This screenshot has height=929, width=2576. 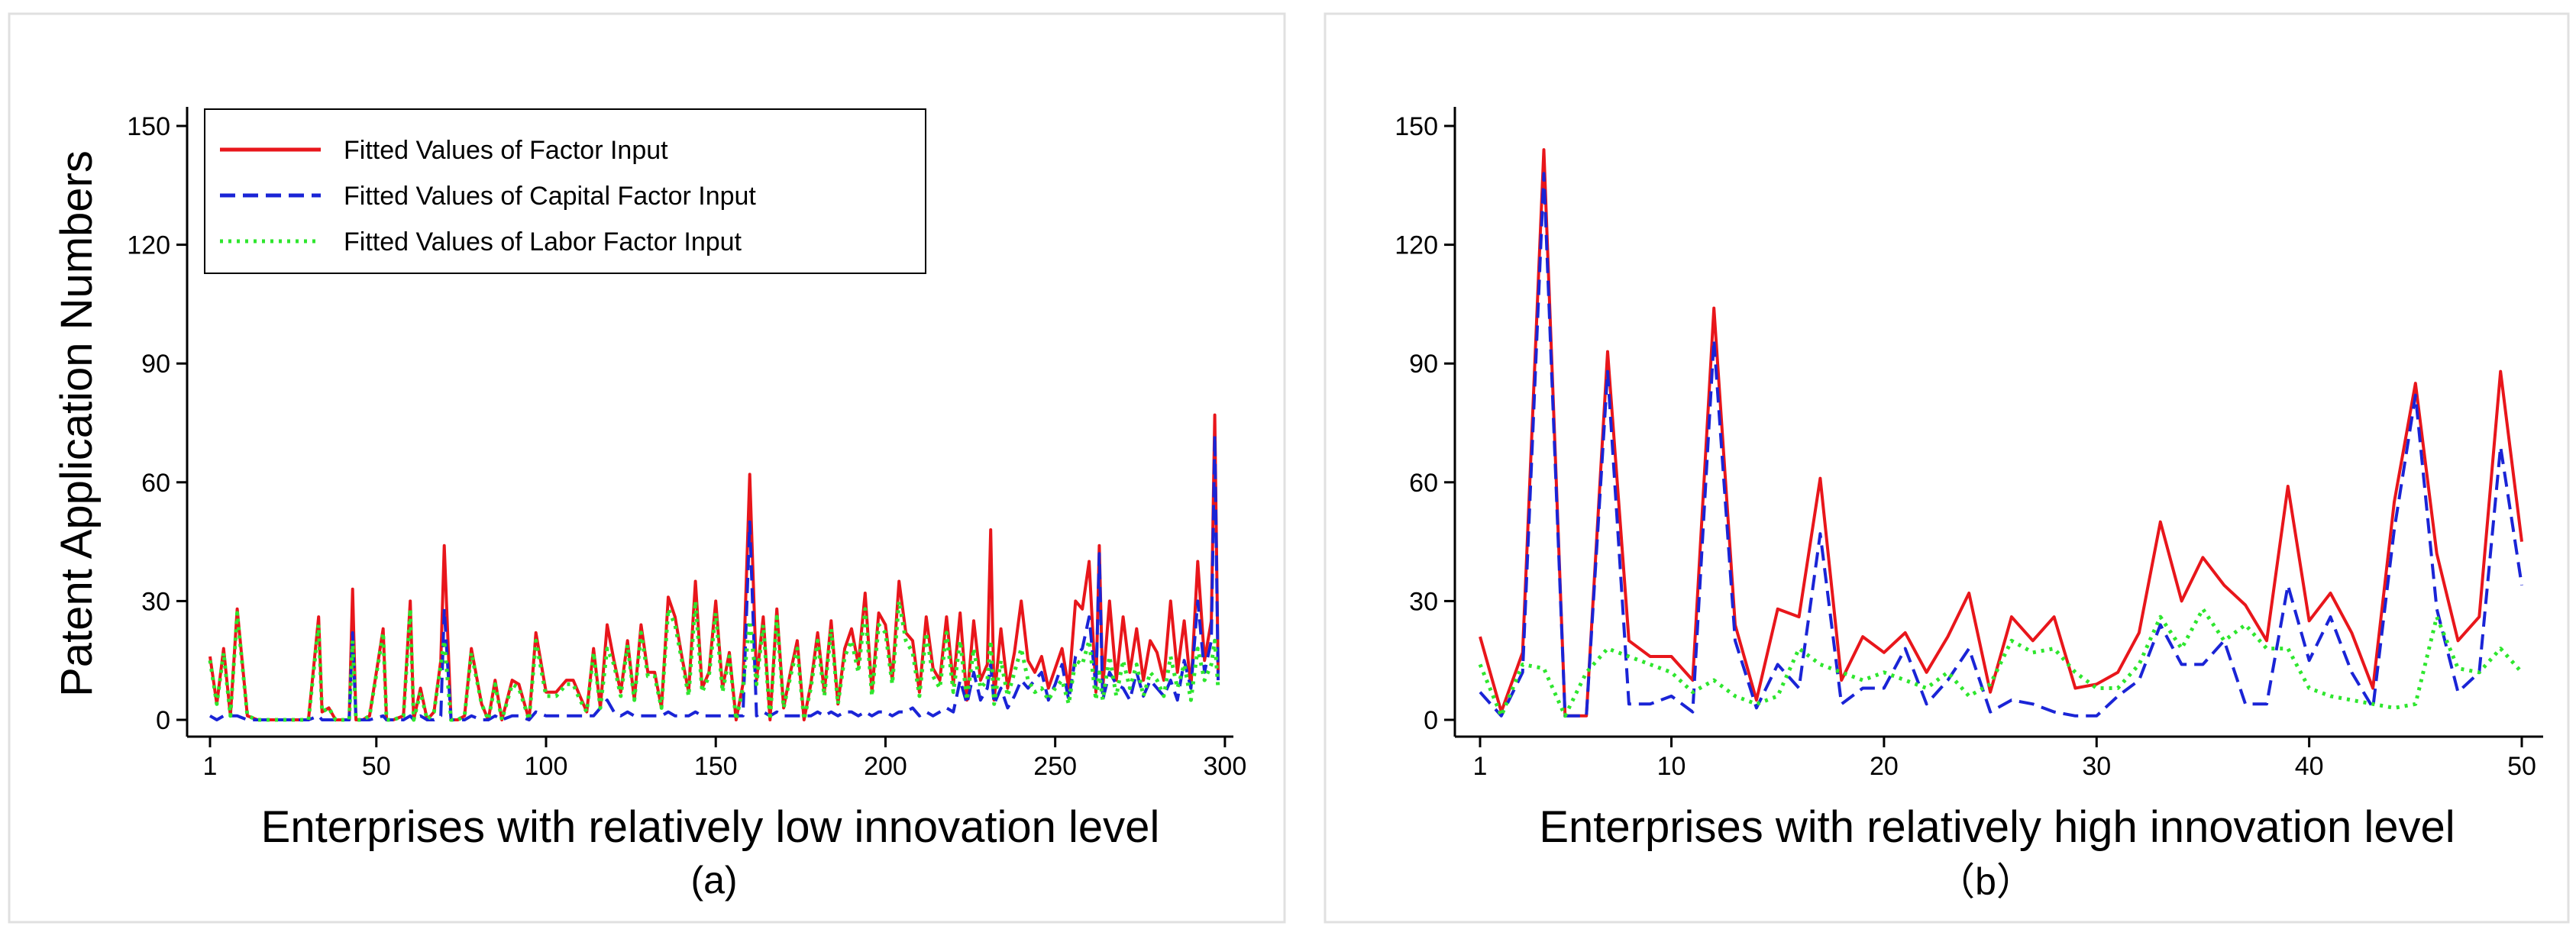 I want to click on panel-b-x-tick-label-50: 50, so click(x=2521, y=766).